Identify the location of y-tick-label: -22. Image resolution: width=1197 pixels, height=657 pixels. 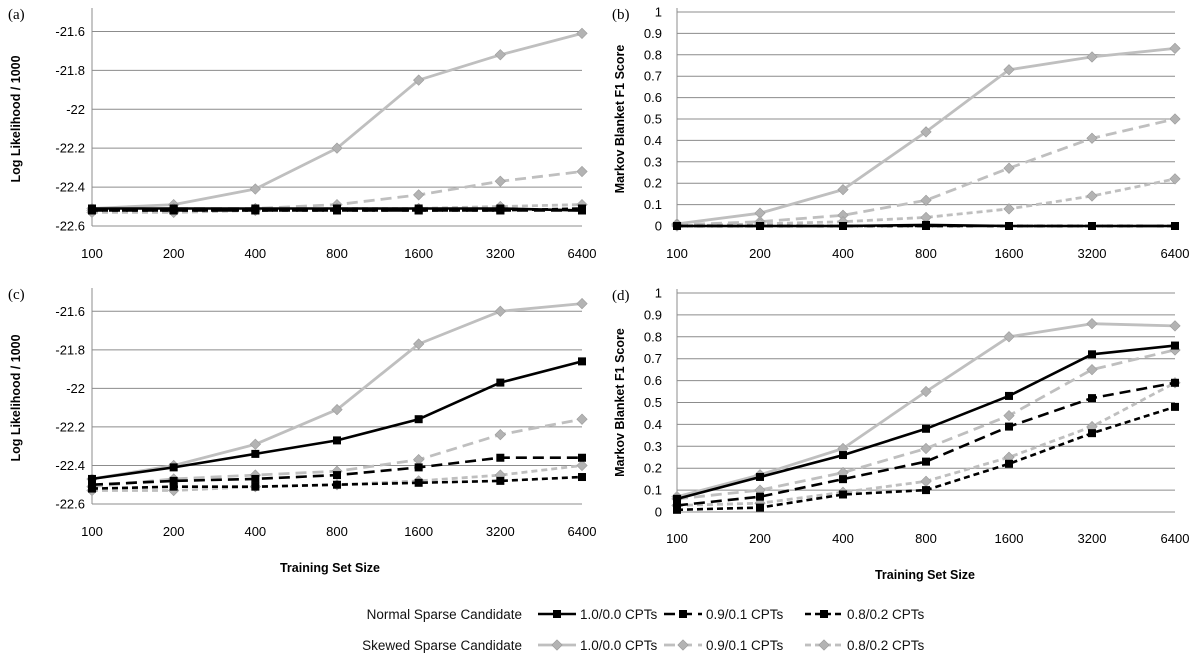
(75, 388).